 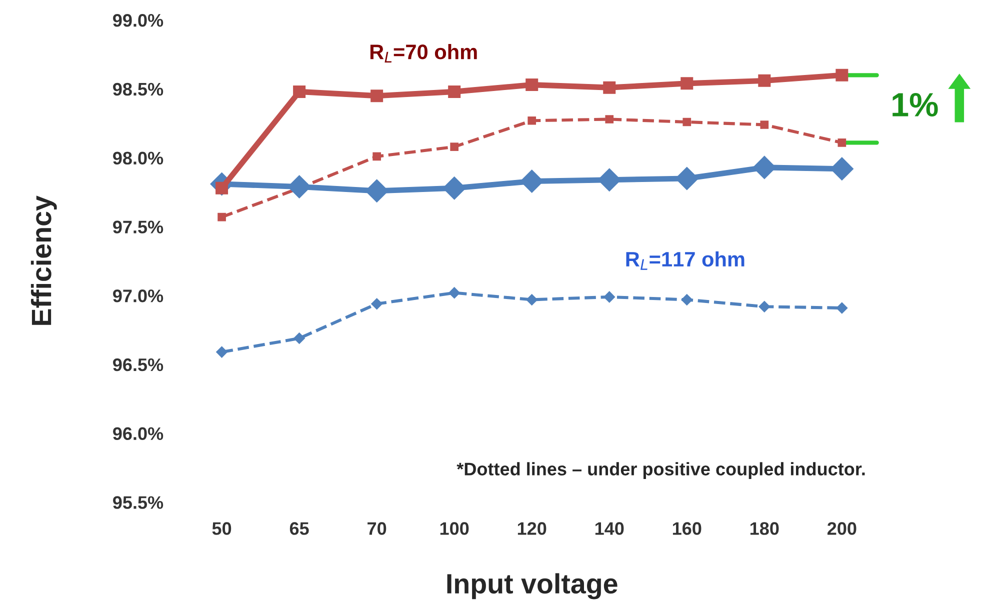 What do you see at coordinates (609, 528) in the screenshot?
I see `x-tick-label: 140` at bounding box center [609, 528].